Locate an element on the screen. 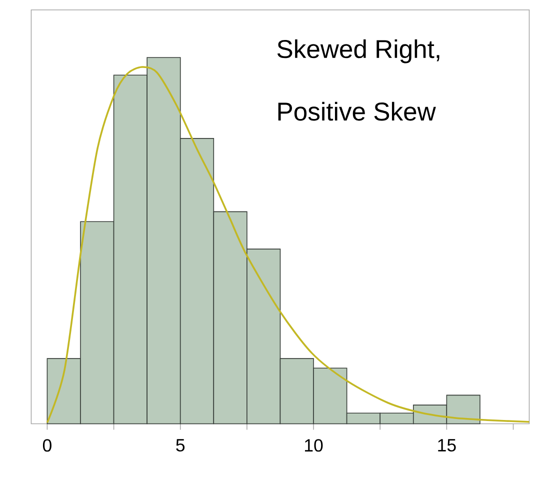  x-tick-label: 15 is located at coordinates (447, 445).